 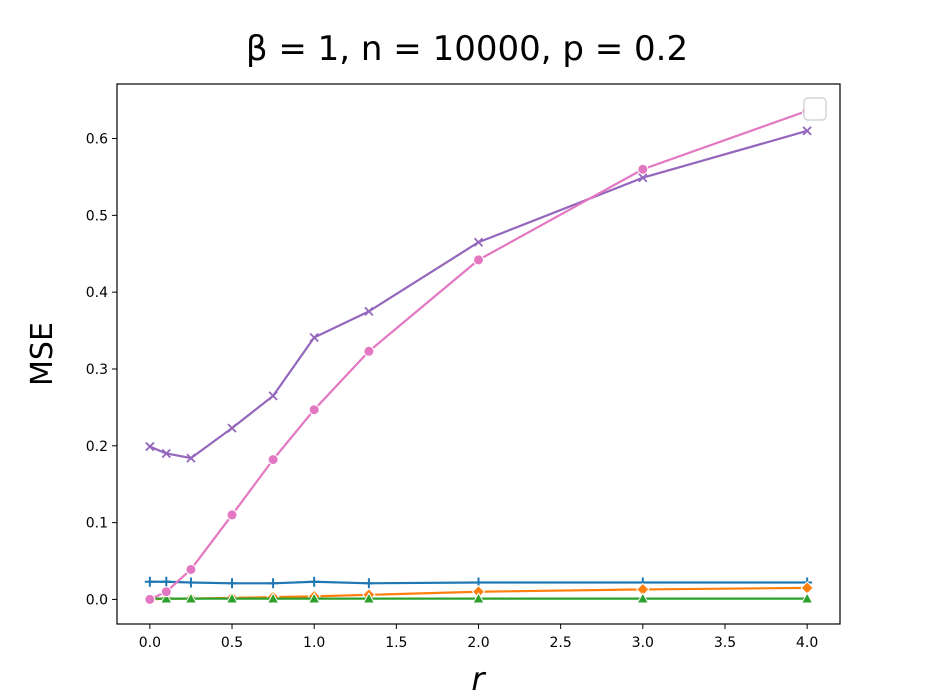 I want to click on series-line, so click(x=478, y=582).